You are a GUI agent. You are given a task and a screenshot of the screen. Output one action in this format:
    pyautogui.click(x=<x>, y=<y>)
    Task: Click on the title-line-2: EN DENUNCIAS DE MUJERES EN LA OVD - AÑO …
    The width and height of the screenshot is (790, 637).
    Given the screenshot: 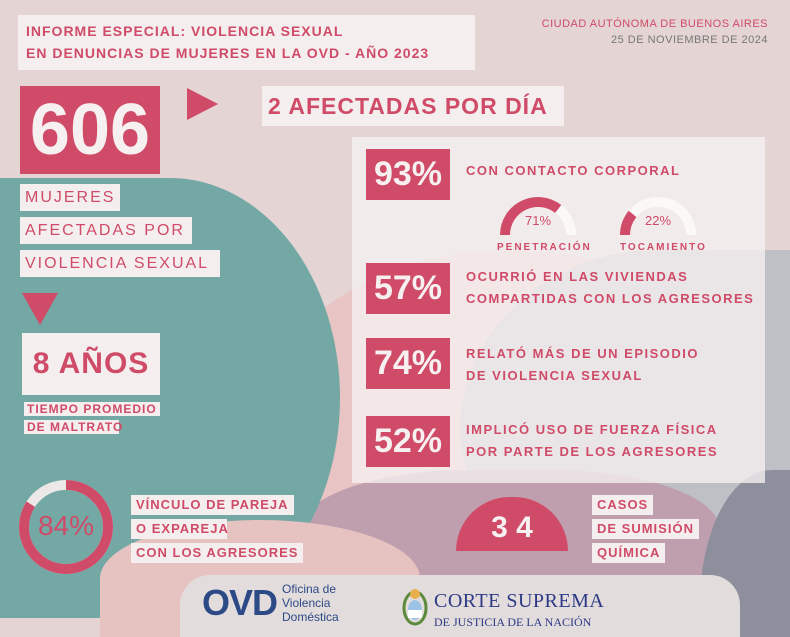 What is the action you would take?
    pyautogui.click(x=228, y=53)
    